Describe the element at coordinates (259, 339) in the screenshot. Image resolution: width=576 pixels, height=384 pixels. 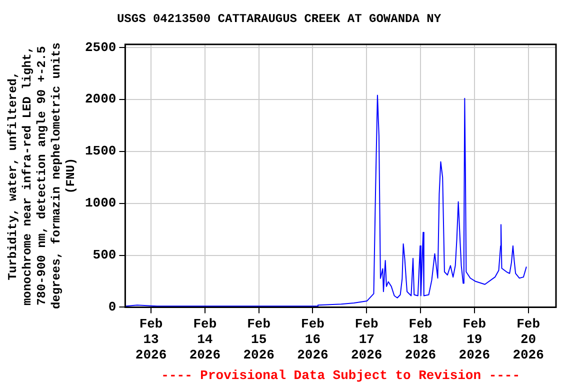
I see `x-tick-label: Feb 15 2026` at that location.